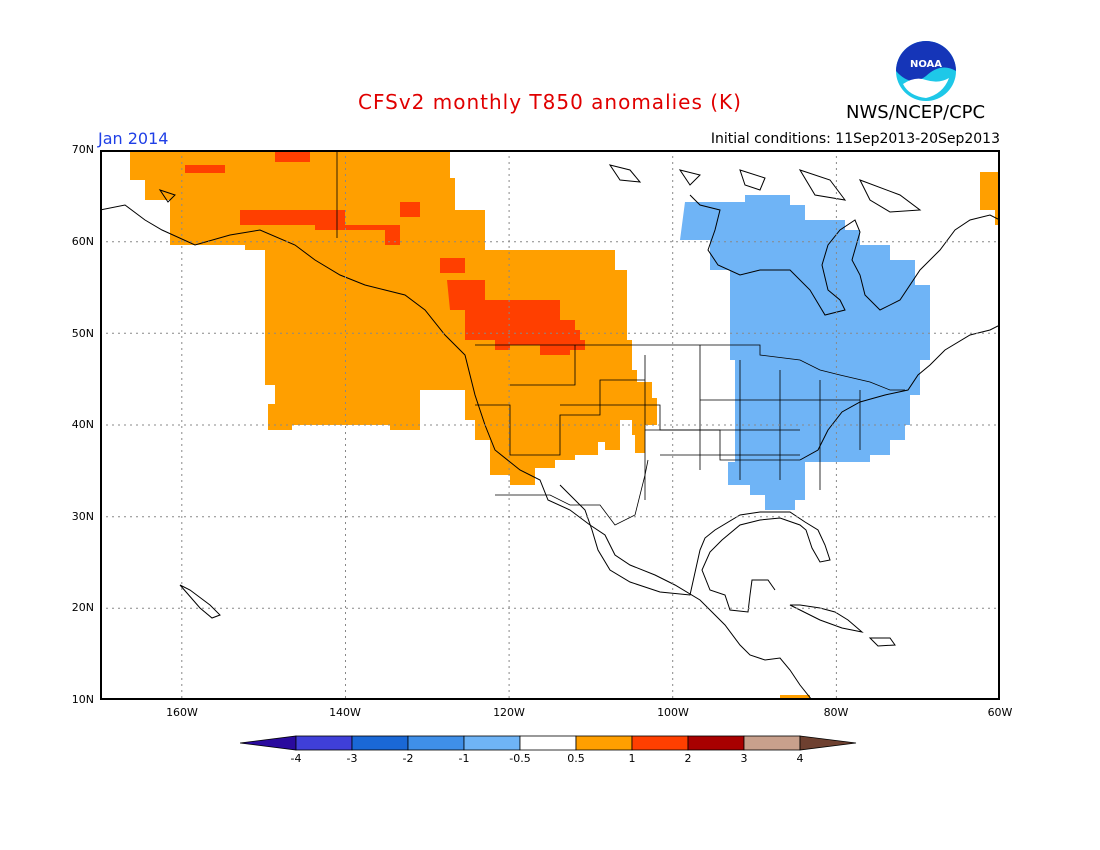 The image size is (1100, 850). Describe the element at coordinates (509, 712) in the screenshot. I see `lon-label-120w: 120W` at that location.